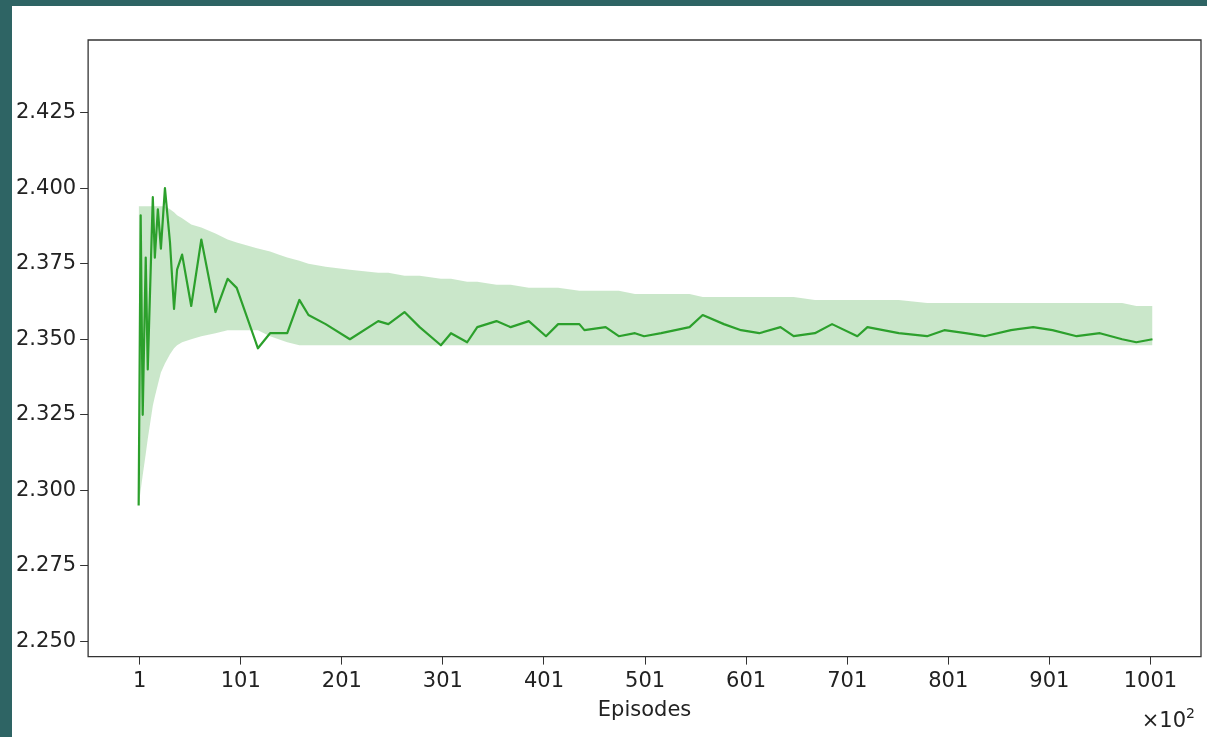 This screenshot has height=737, width=1207. I want to click on x-tick-label: 401, so click(544, 679).